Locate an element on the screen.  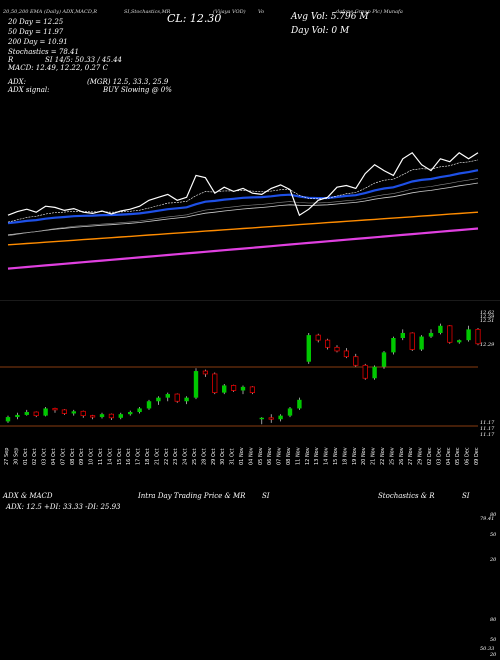
date-tick-label: 22 Nov is located at coordinates (383, 456).